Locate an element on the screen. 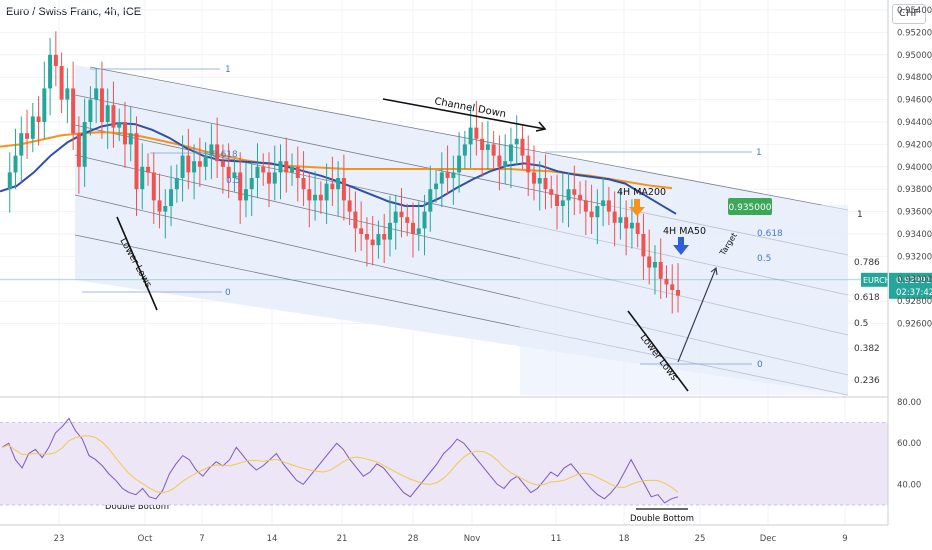 The image size is (932, 550). rsi-band is located at coordinates (444, 463).